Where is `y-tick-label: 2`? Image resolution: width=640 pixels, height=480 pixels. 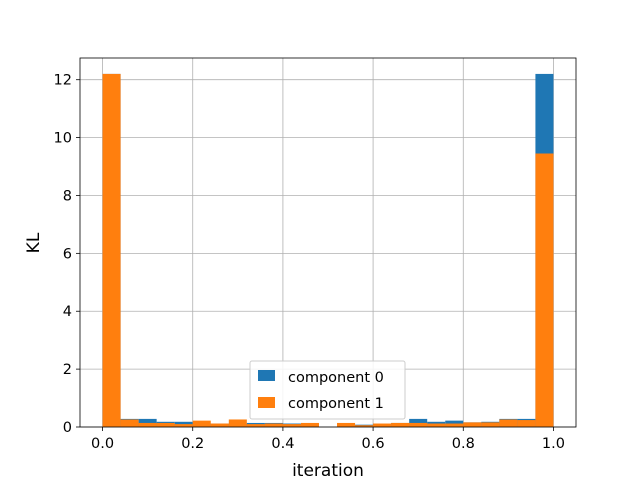
y-tick-label: 2 is located at coordinates (67, 370).